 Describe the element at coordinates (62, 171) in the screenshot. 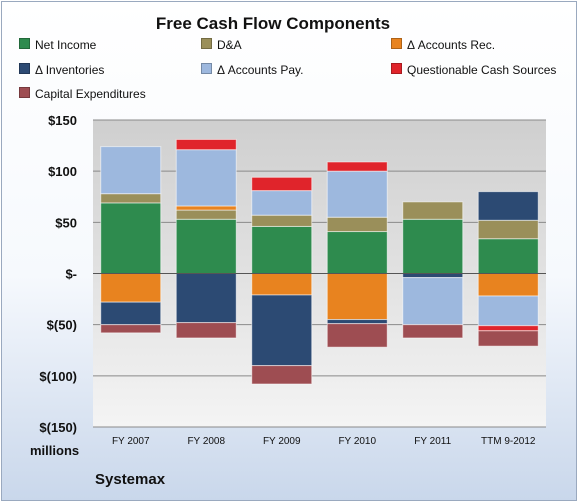

I see `y-tick-label: $100` at that location.